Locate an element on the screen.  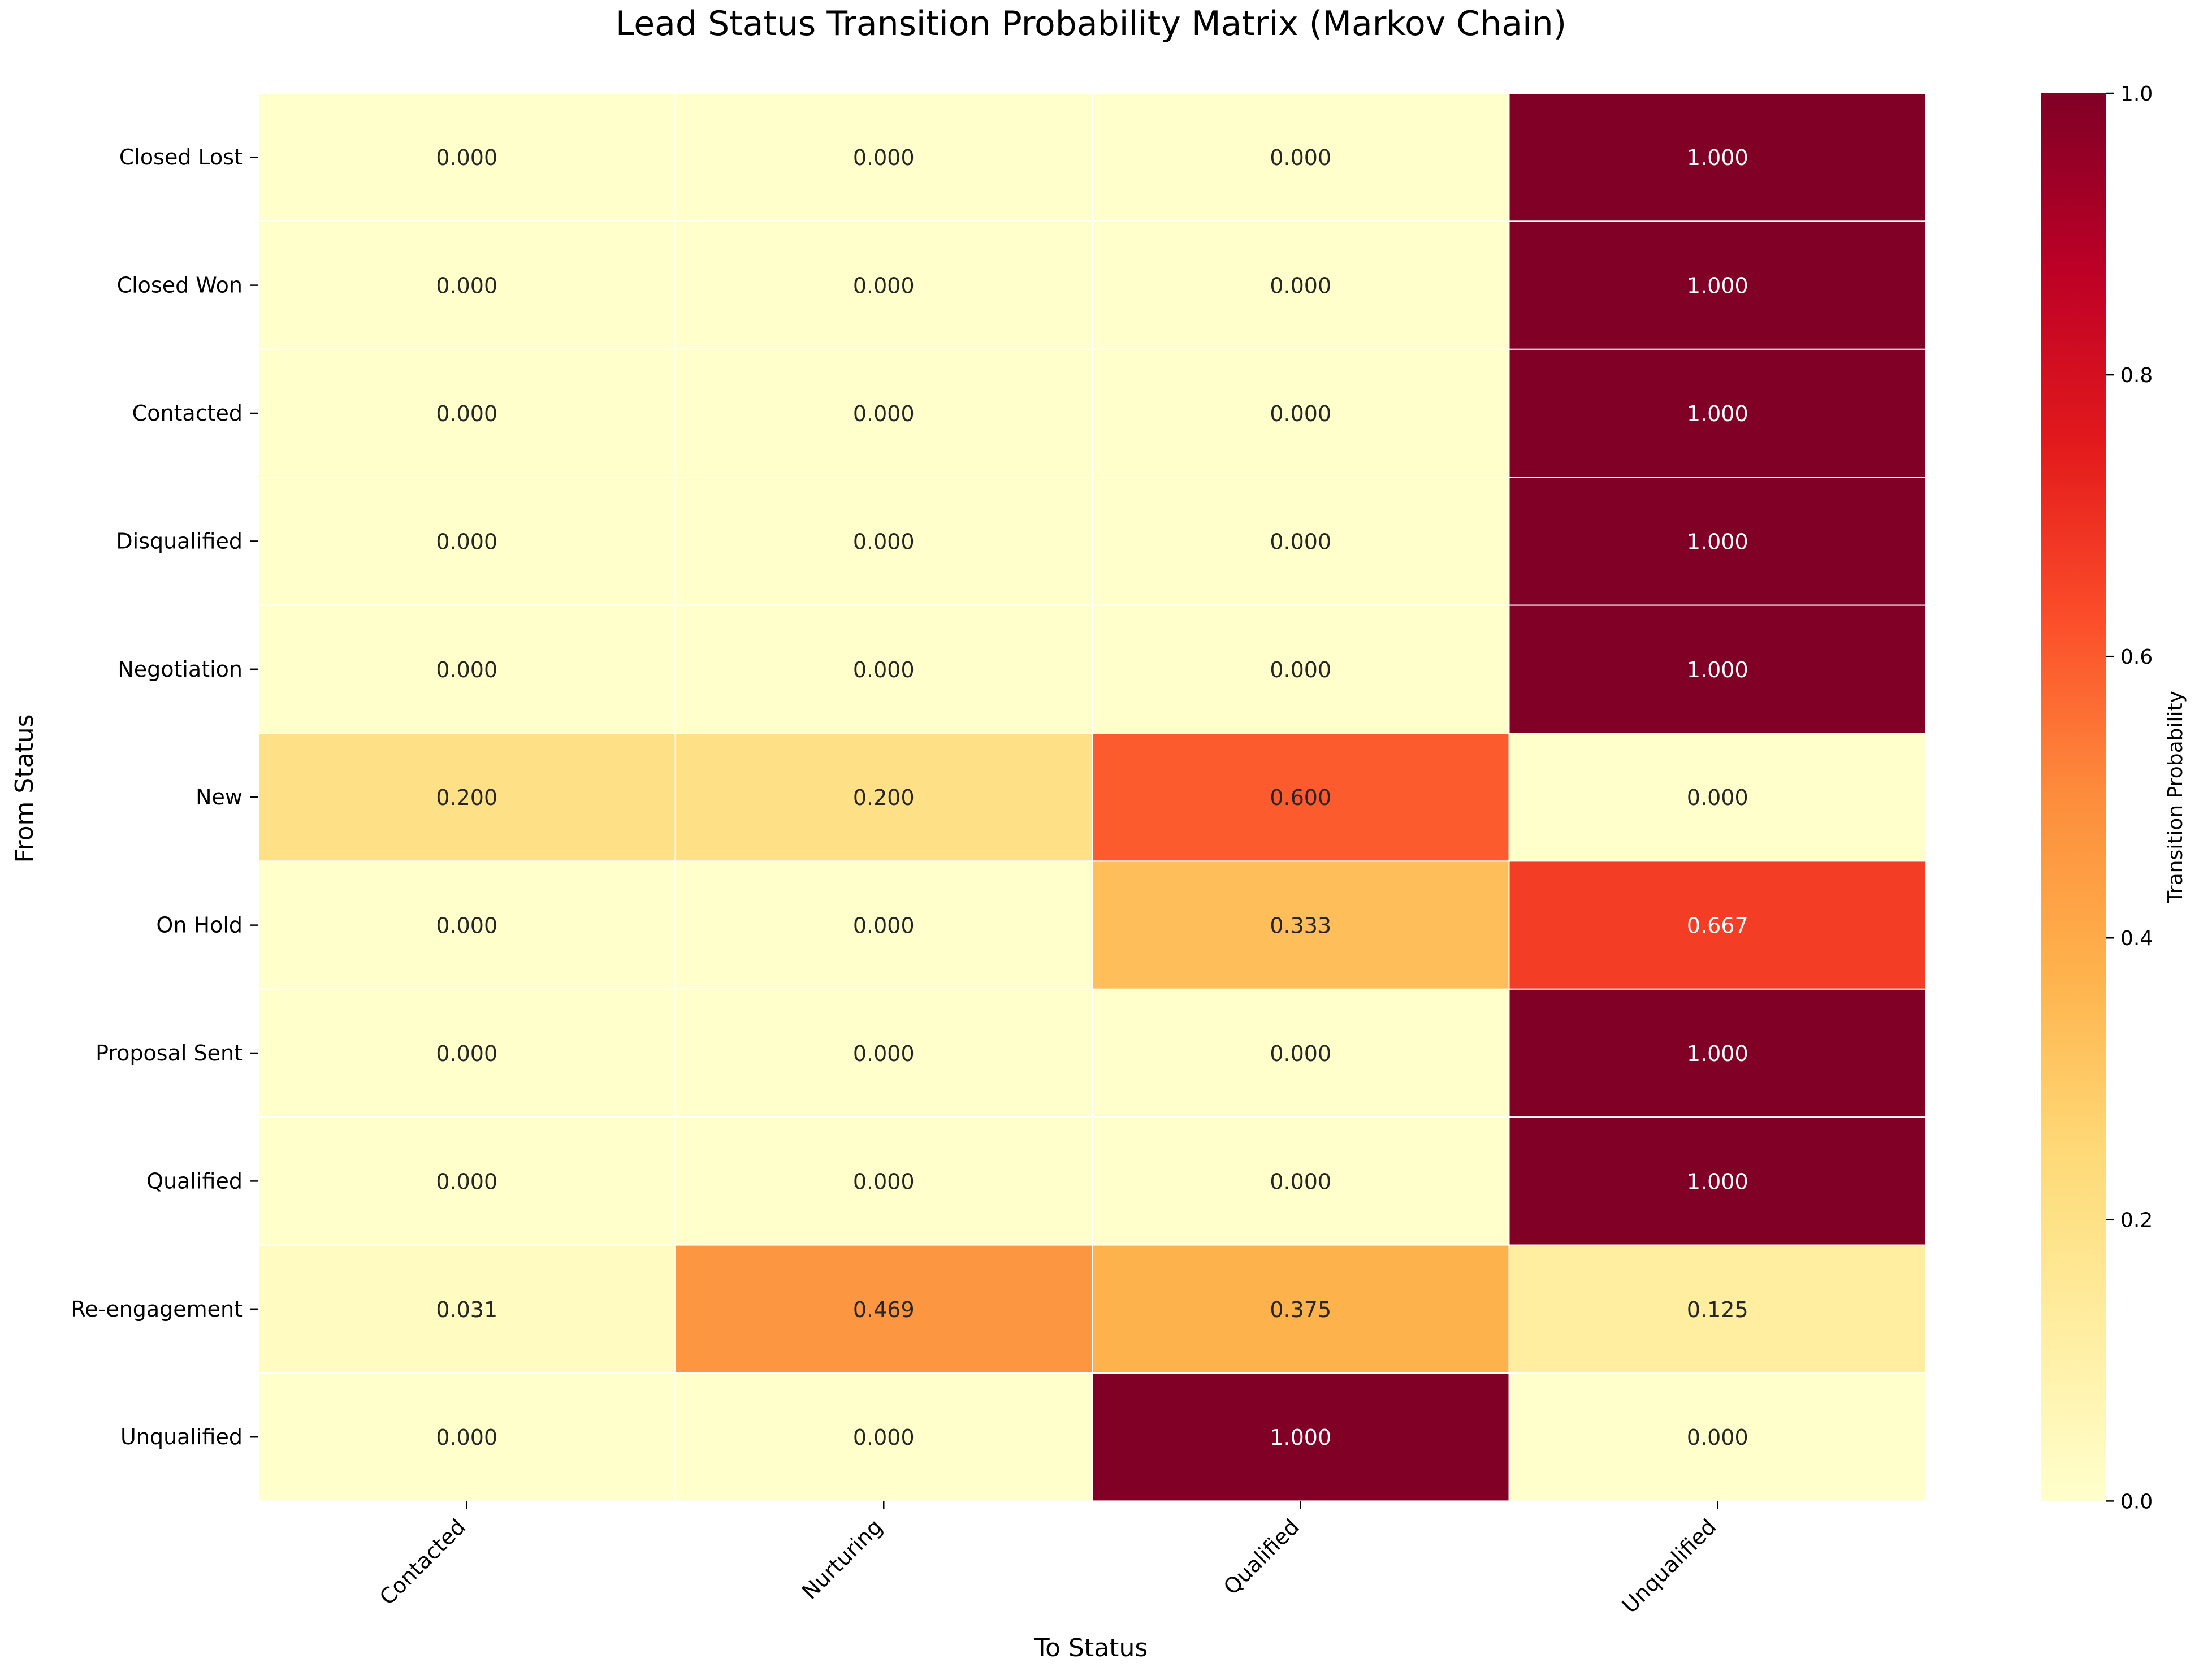
cell-value-label: 0.667 is located at coordinates (1717, 925).